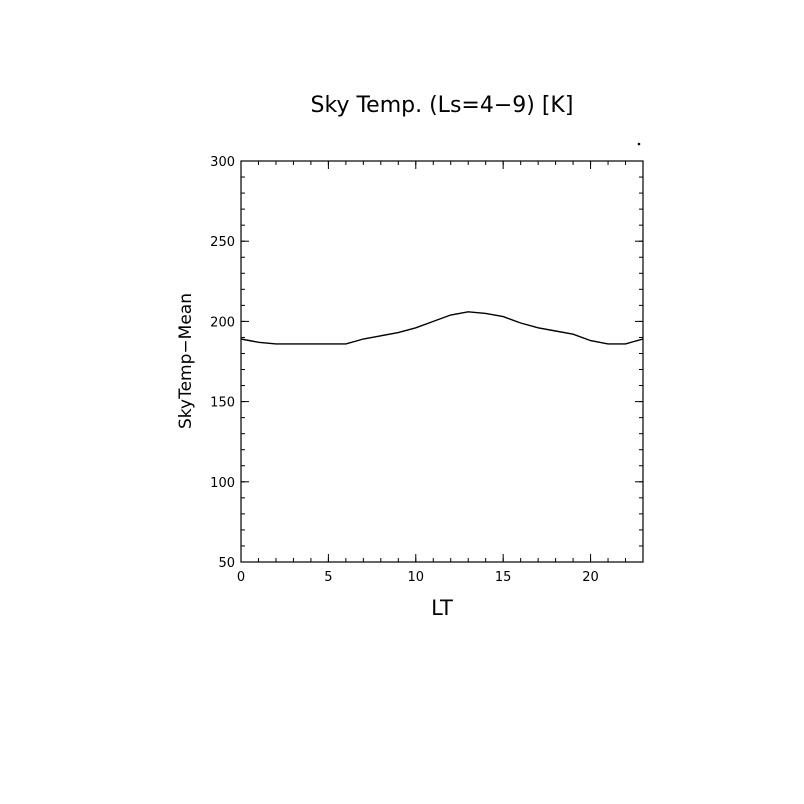 The width and height of the screenshot is (804, 804). Describe the element at coordinates (222, 403) in the screenshot. I see `y-tick-label: 150` at that location.